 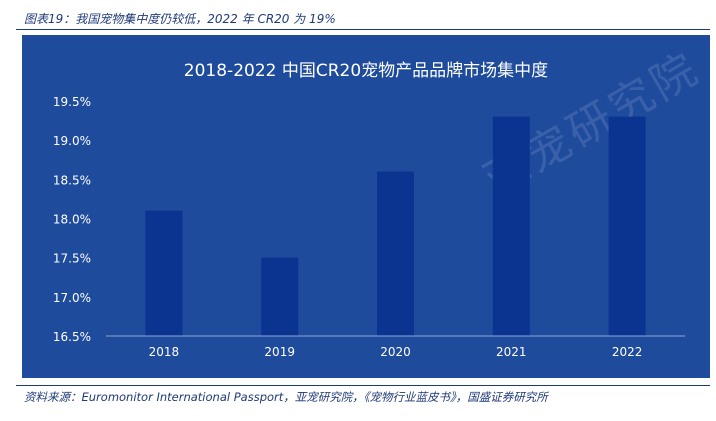 I want to click on bar-2019, so click(x=280, y=296).